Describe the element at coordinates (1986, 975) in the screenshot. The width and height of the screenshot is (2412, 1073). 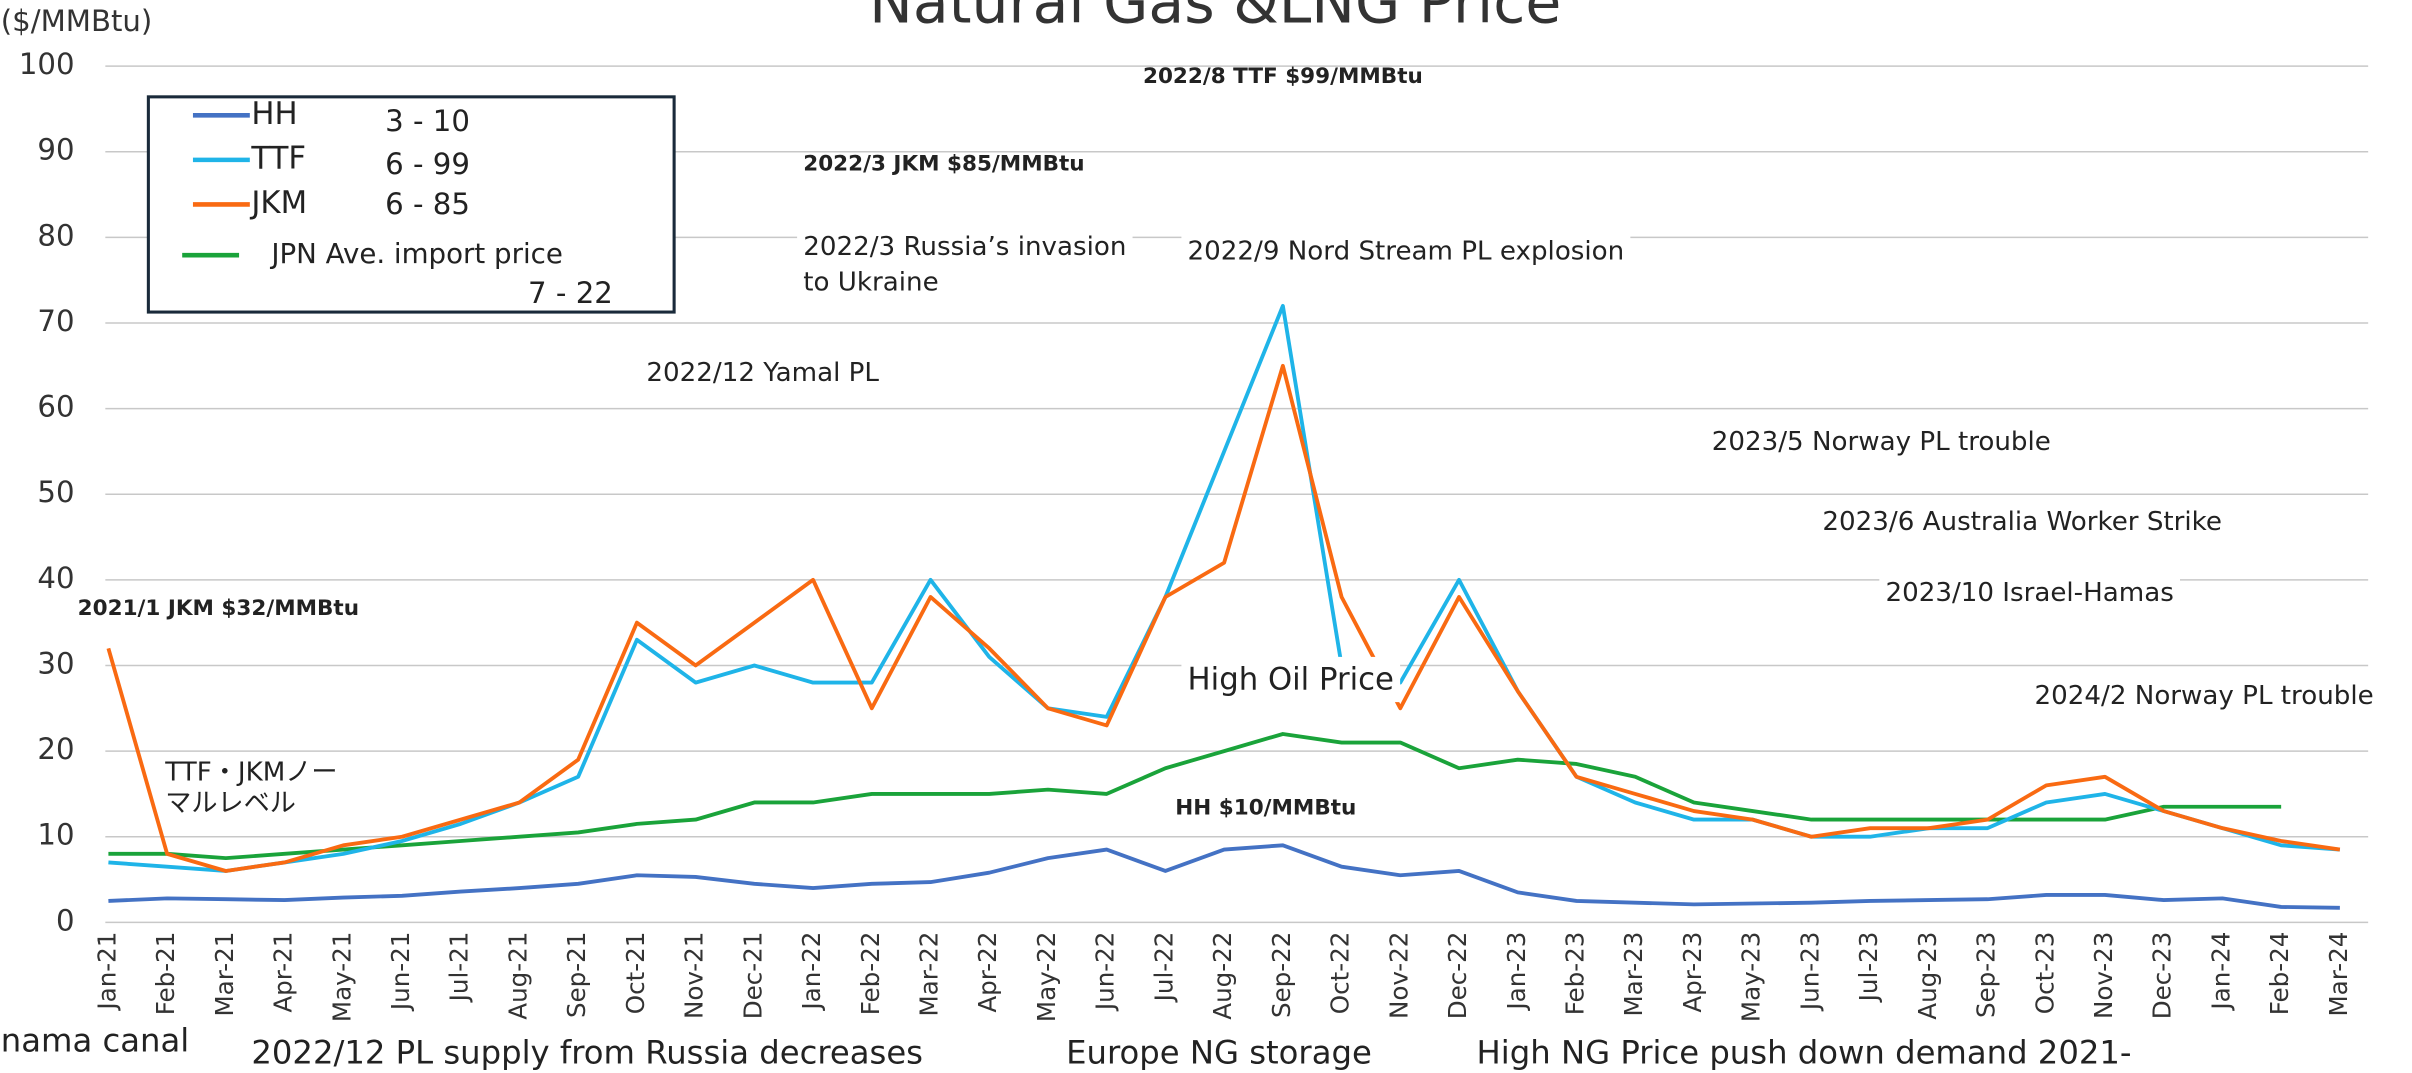
I see `x-tick-label: Sep-23` at that location.